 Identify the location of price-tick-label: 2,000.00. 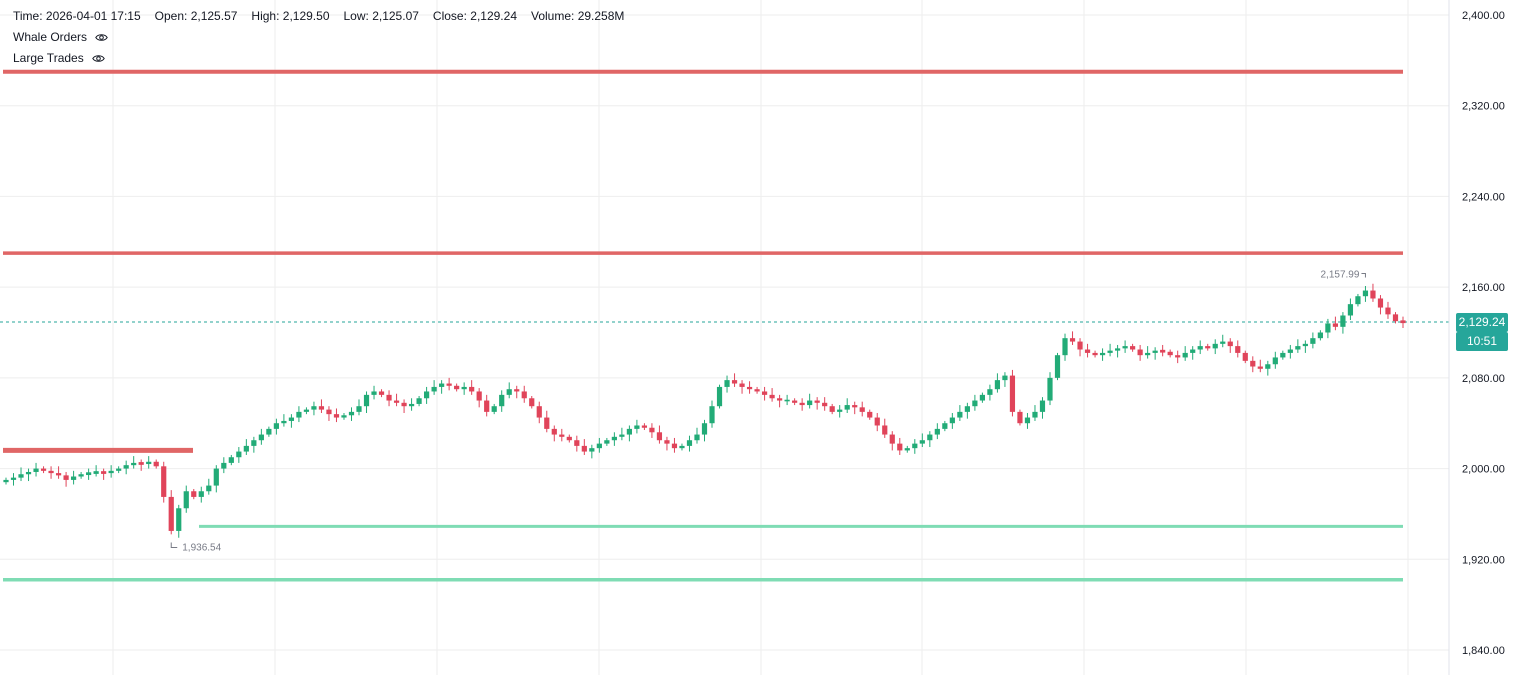
(1483, 470).